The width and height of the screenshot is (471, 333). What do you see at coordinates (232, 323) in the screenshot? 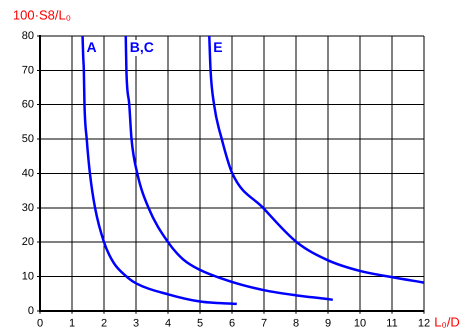
I see `x-tick-label: 6` at bounding box center [232, 323].